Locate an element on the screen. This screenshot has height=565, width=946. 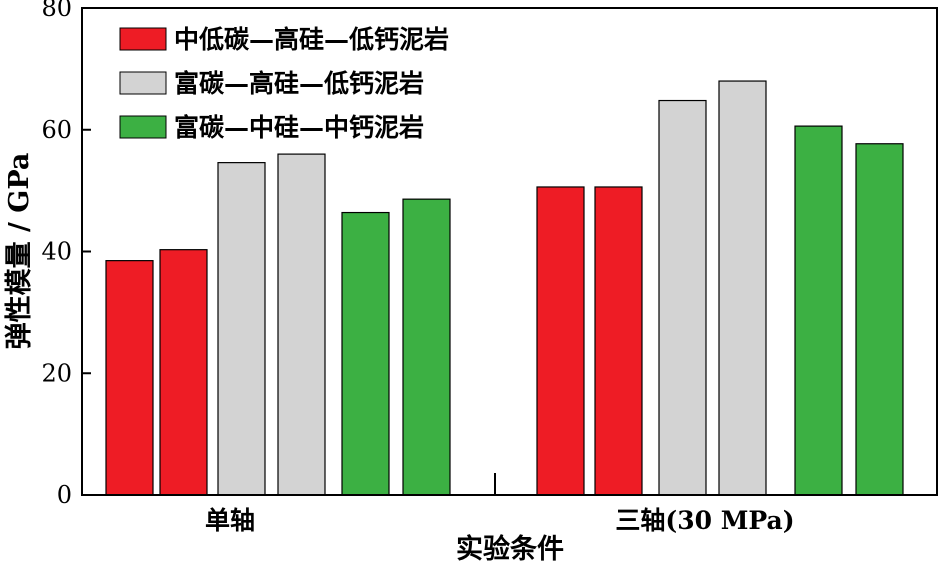
y-tick-label: 0 is located at coordinates (64, 495).